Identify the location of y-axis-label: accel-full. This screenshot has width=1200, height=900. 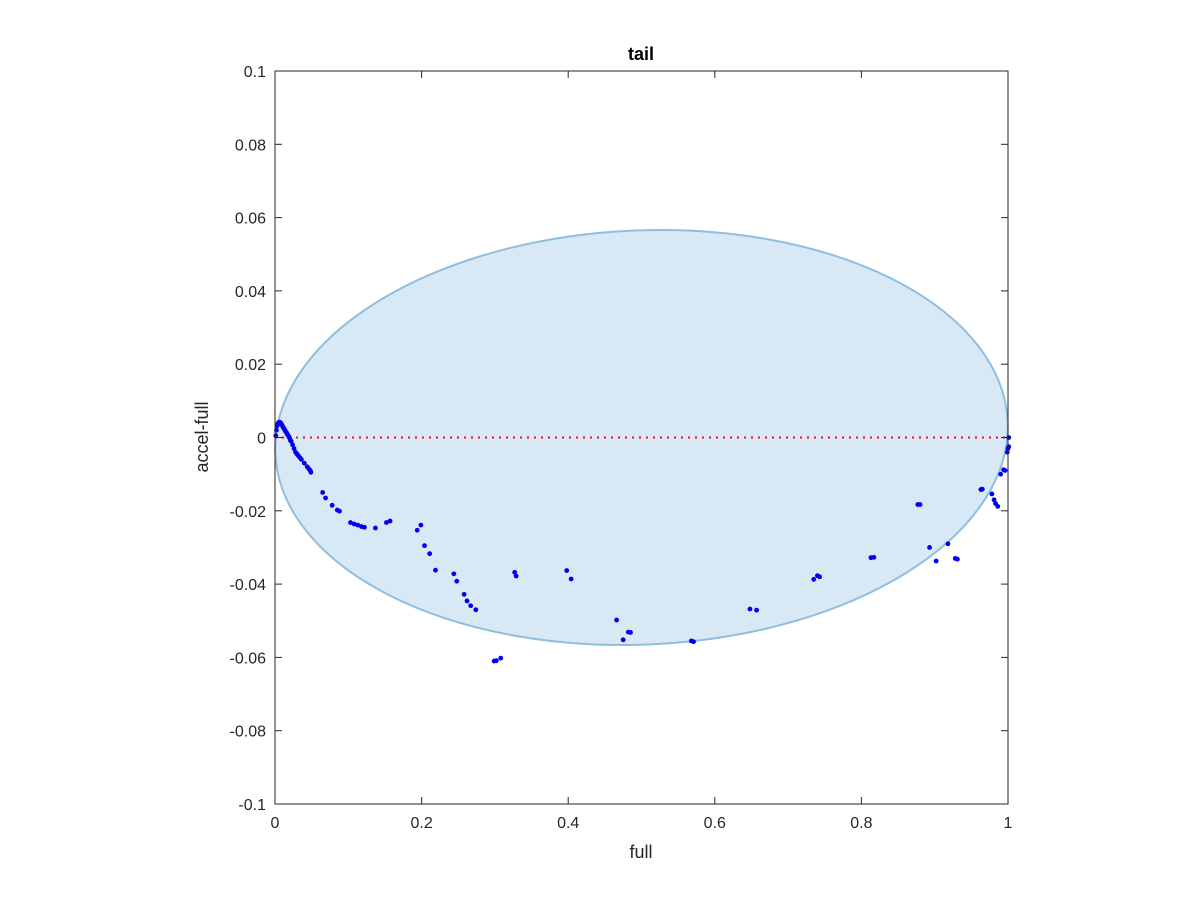
(202, 436).